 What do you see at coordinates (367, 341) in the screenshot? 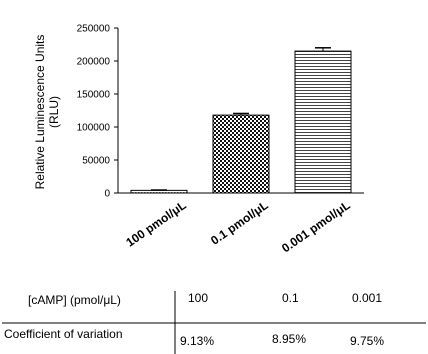
I see `table-row2-value-3: 9.75%` at bounding box center [367, 341].